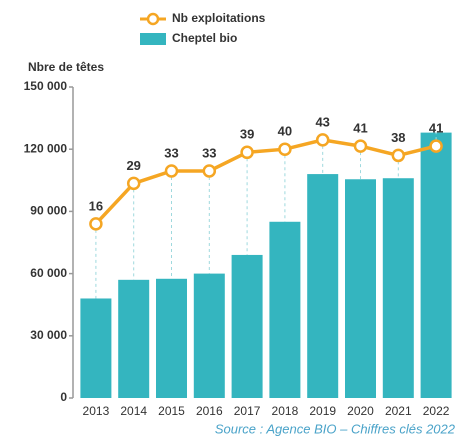 The height and width of the screenshot is (441, 460). What do you see at coordinates (247, 134) in the screenshot?
I see `data-label: 39` at bounding box center [247, 134].